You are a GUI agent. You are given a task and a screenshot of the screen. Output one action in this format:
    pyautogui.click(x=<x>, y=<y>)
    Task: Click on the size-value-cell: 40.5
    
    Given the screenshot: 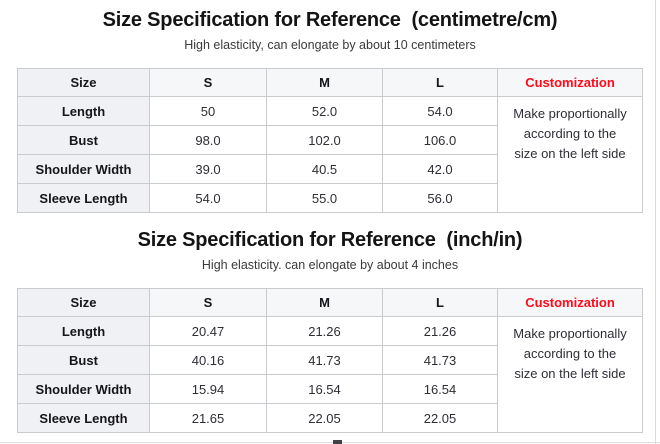 What is the action you would take?
    pyautogui.click(x=324, y=169)
    